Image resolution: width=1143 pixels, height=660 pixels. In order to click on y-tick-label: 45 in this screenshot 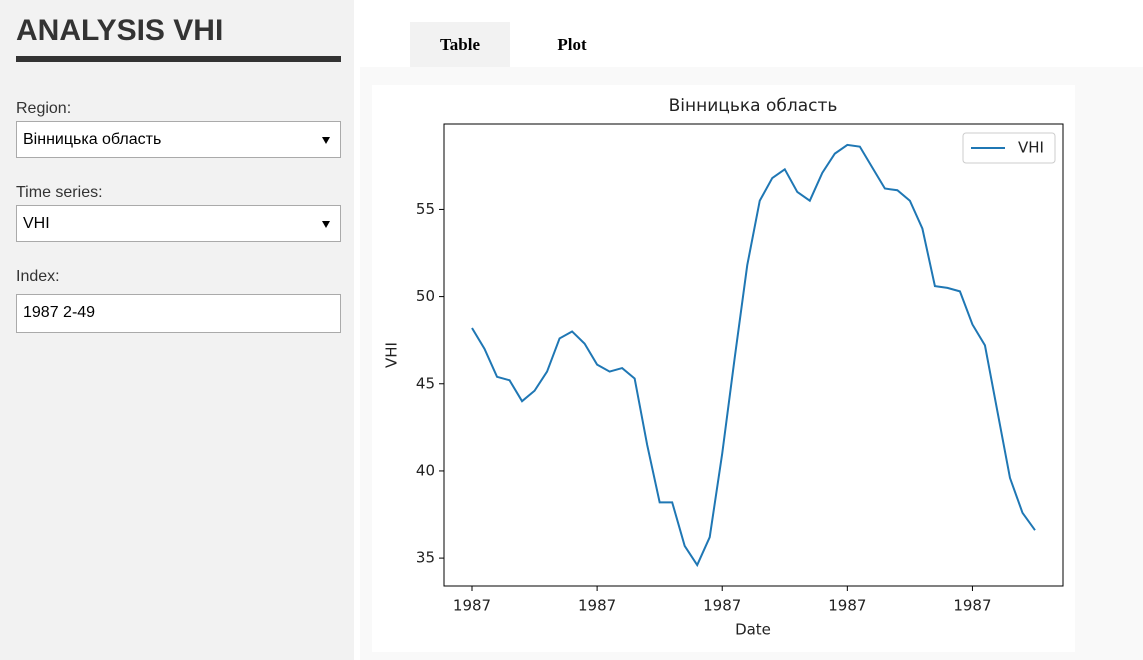, I will do `click(425, 383)`.